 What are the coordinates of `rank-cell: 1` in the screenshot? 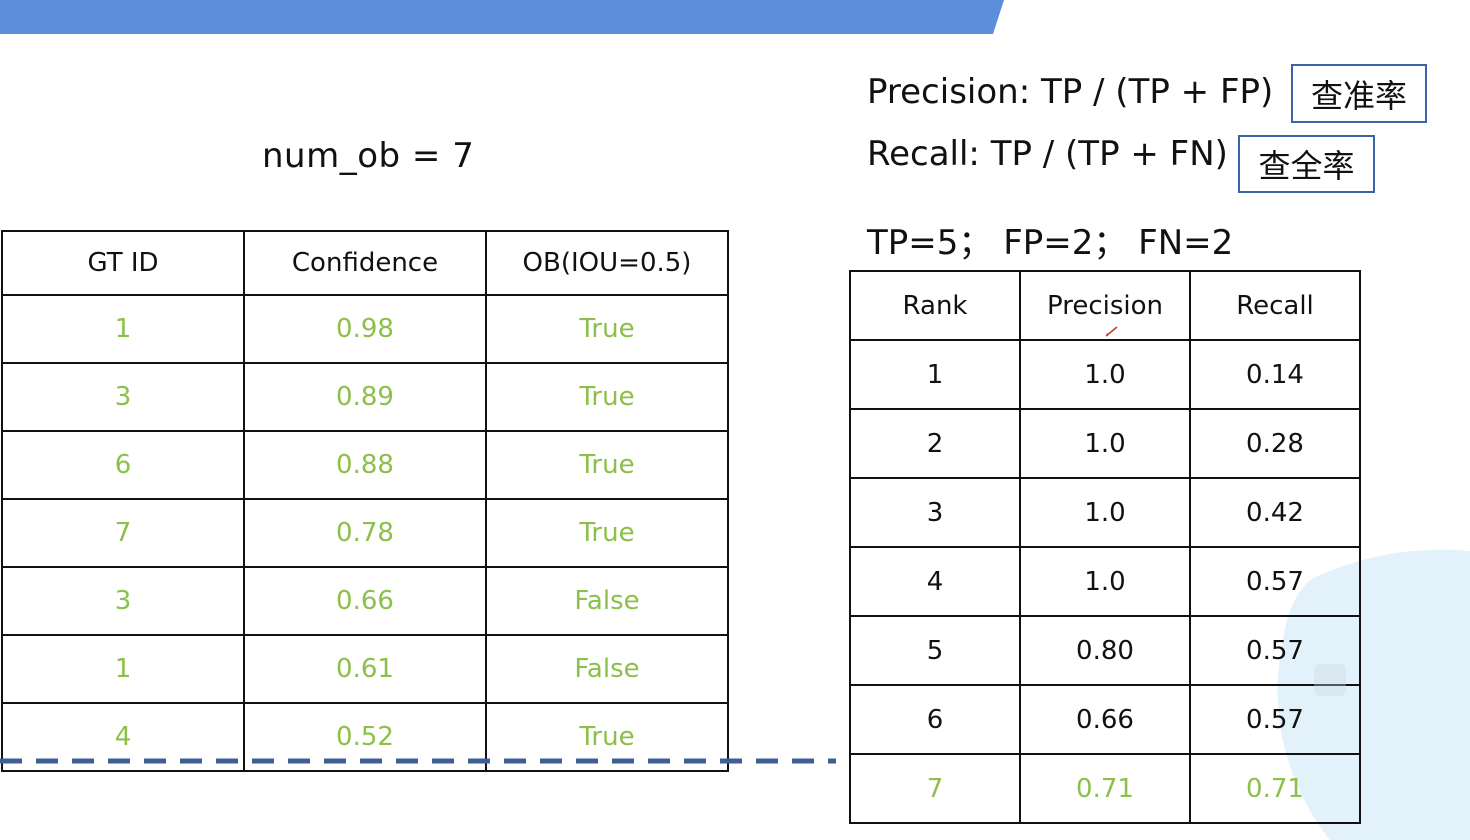 It's located at (935, 374).